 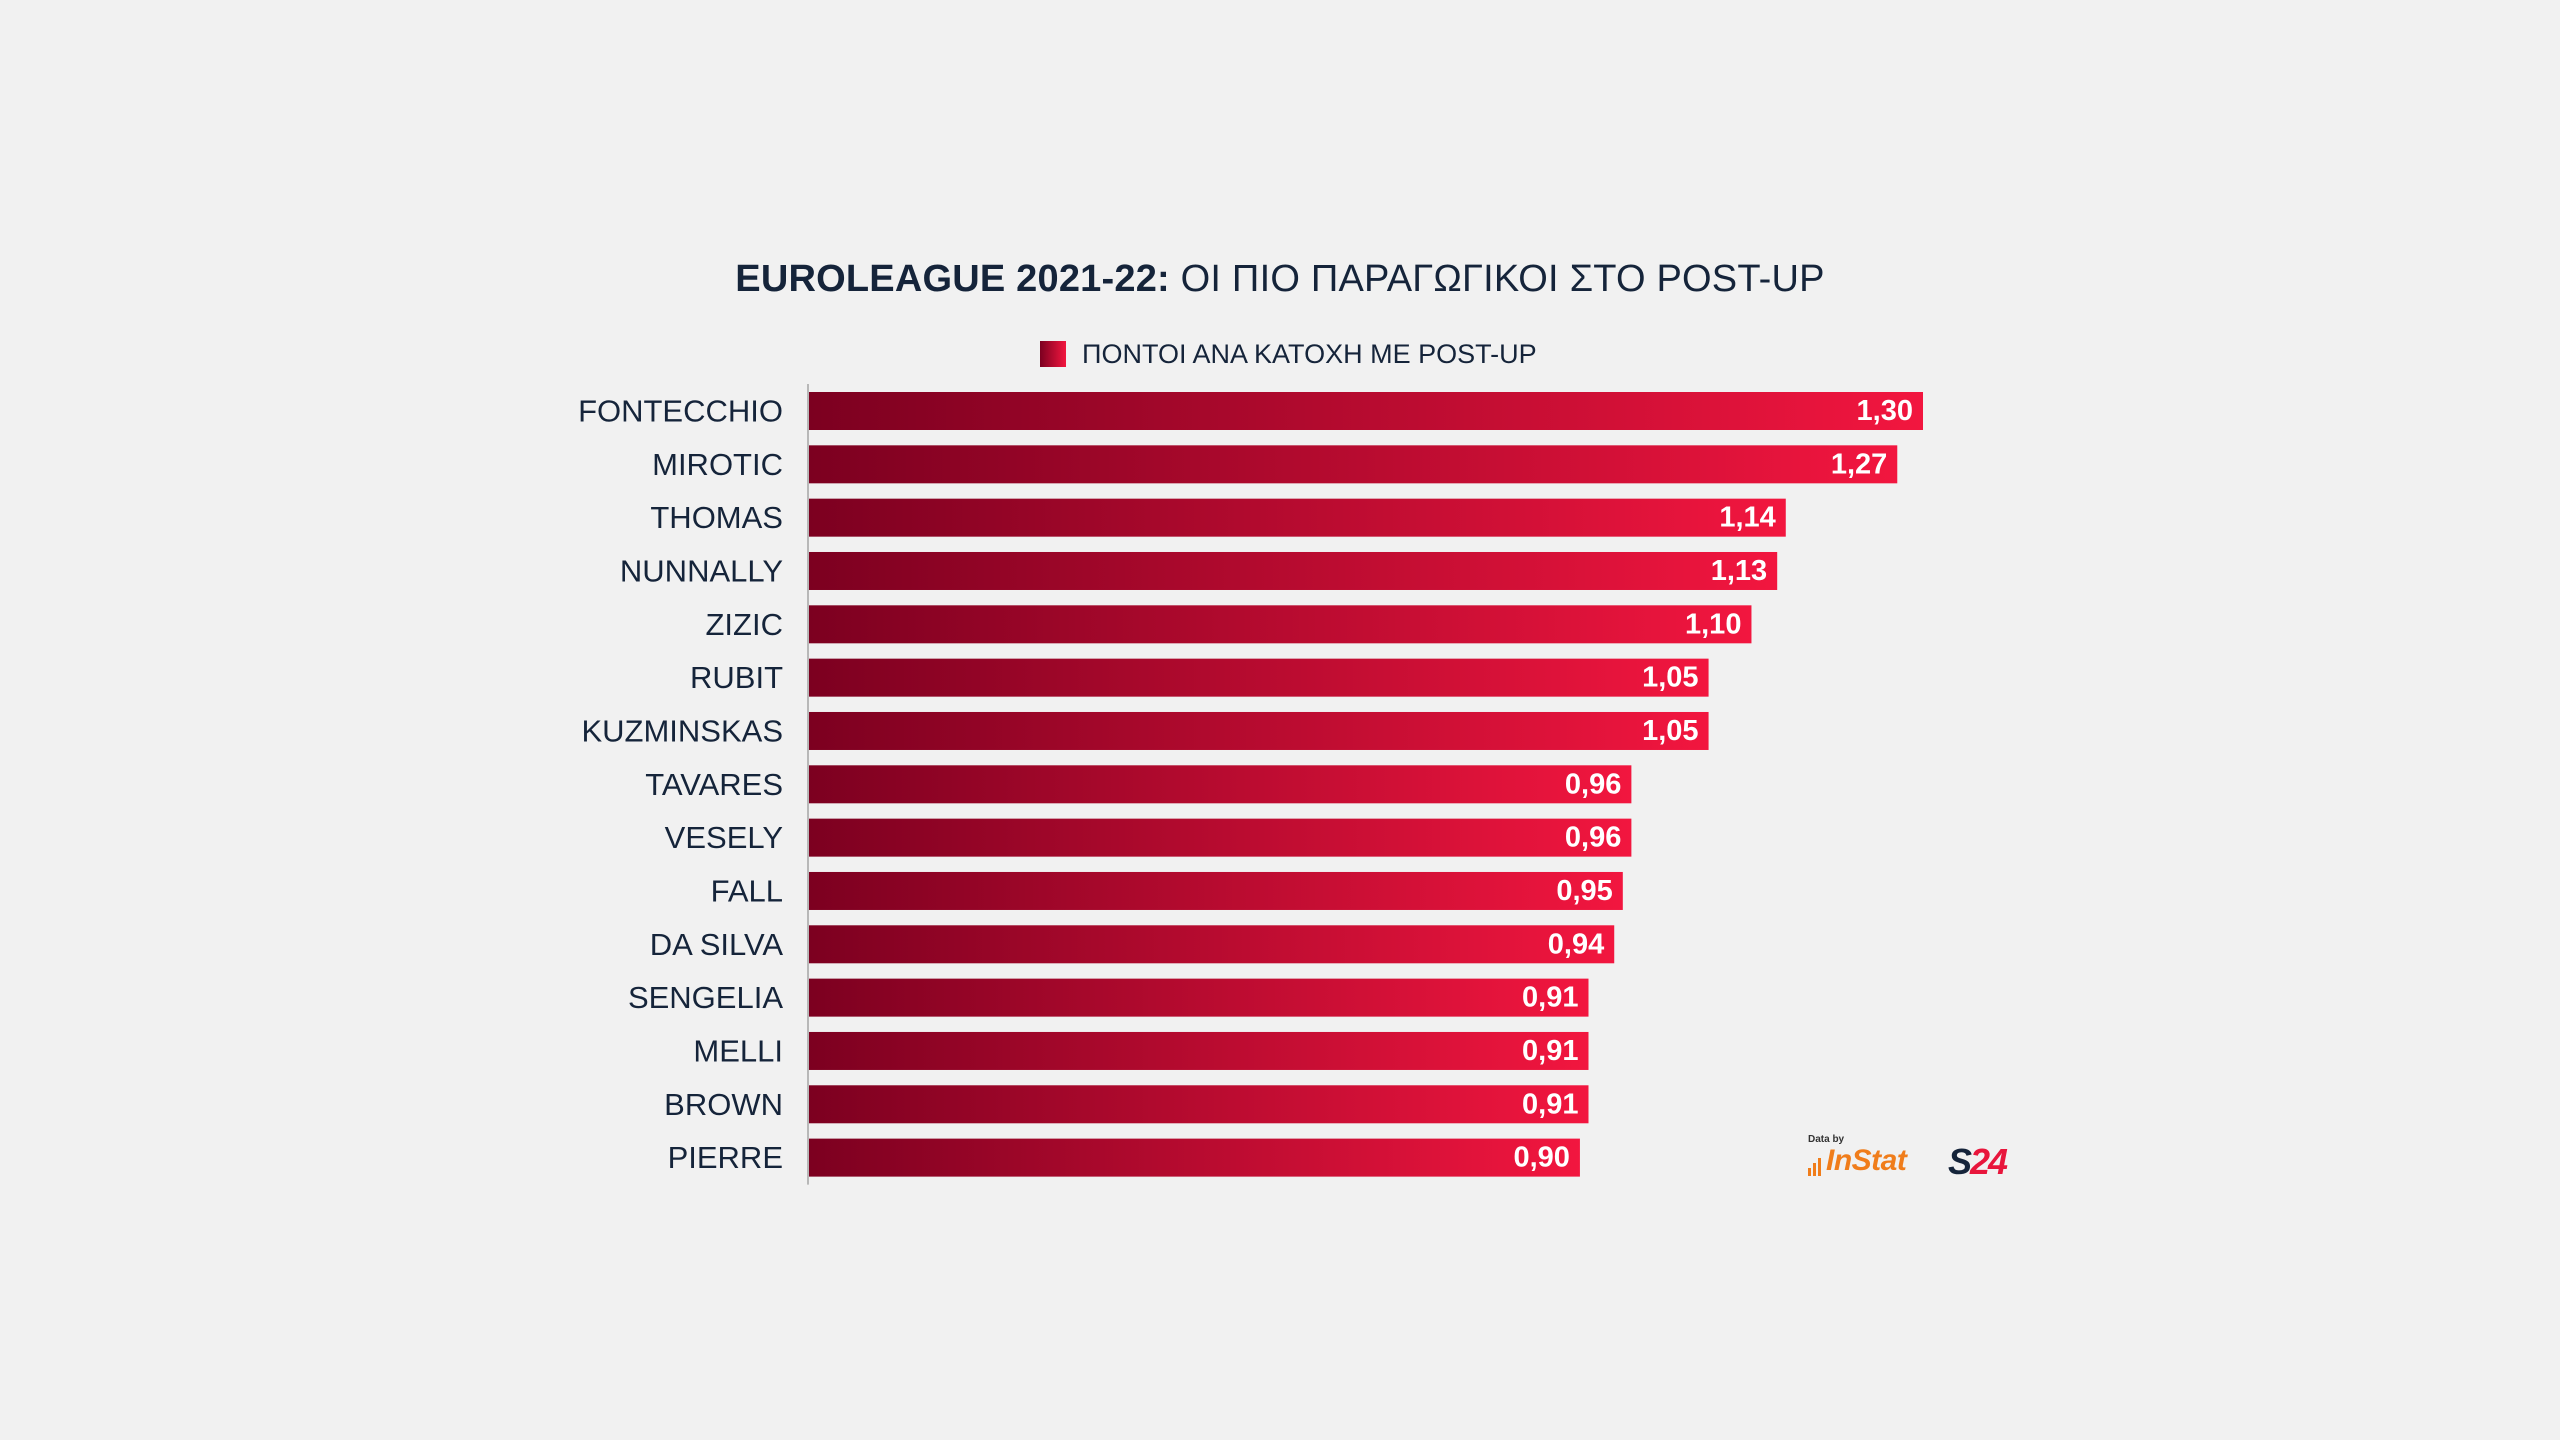 I want to click on value-label: 1,10, so click(x=1713, y=624).